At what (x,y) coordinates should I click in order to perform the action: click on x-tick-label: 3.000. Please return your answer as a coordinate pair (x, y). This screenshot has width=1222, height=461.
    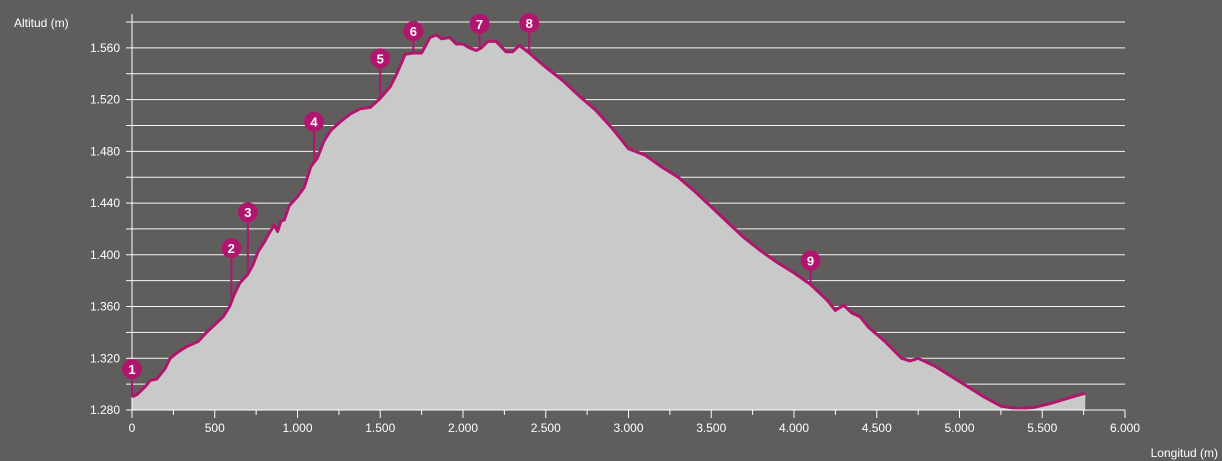
    Looking at the image, I should click on (628, 428).